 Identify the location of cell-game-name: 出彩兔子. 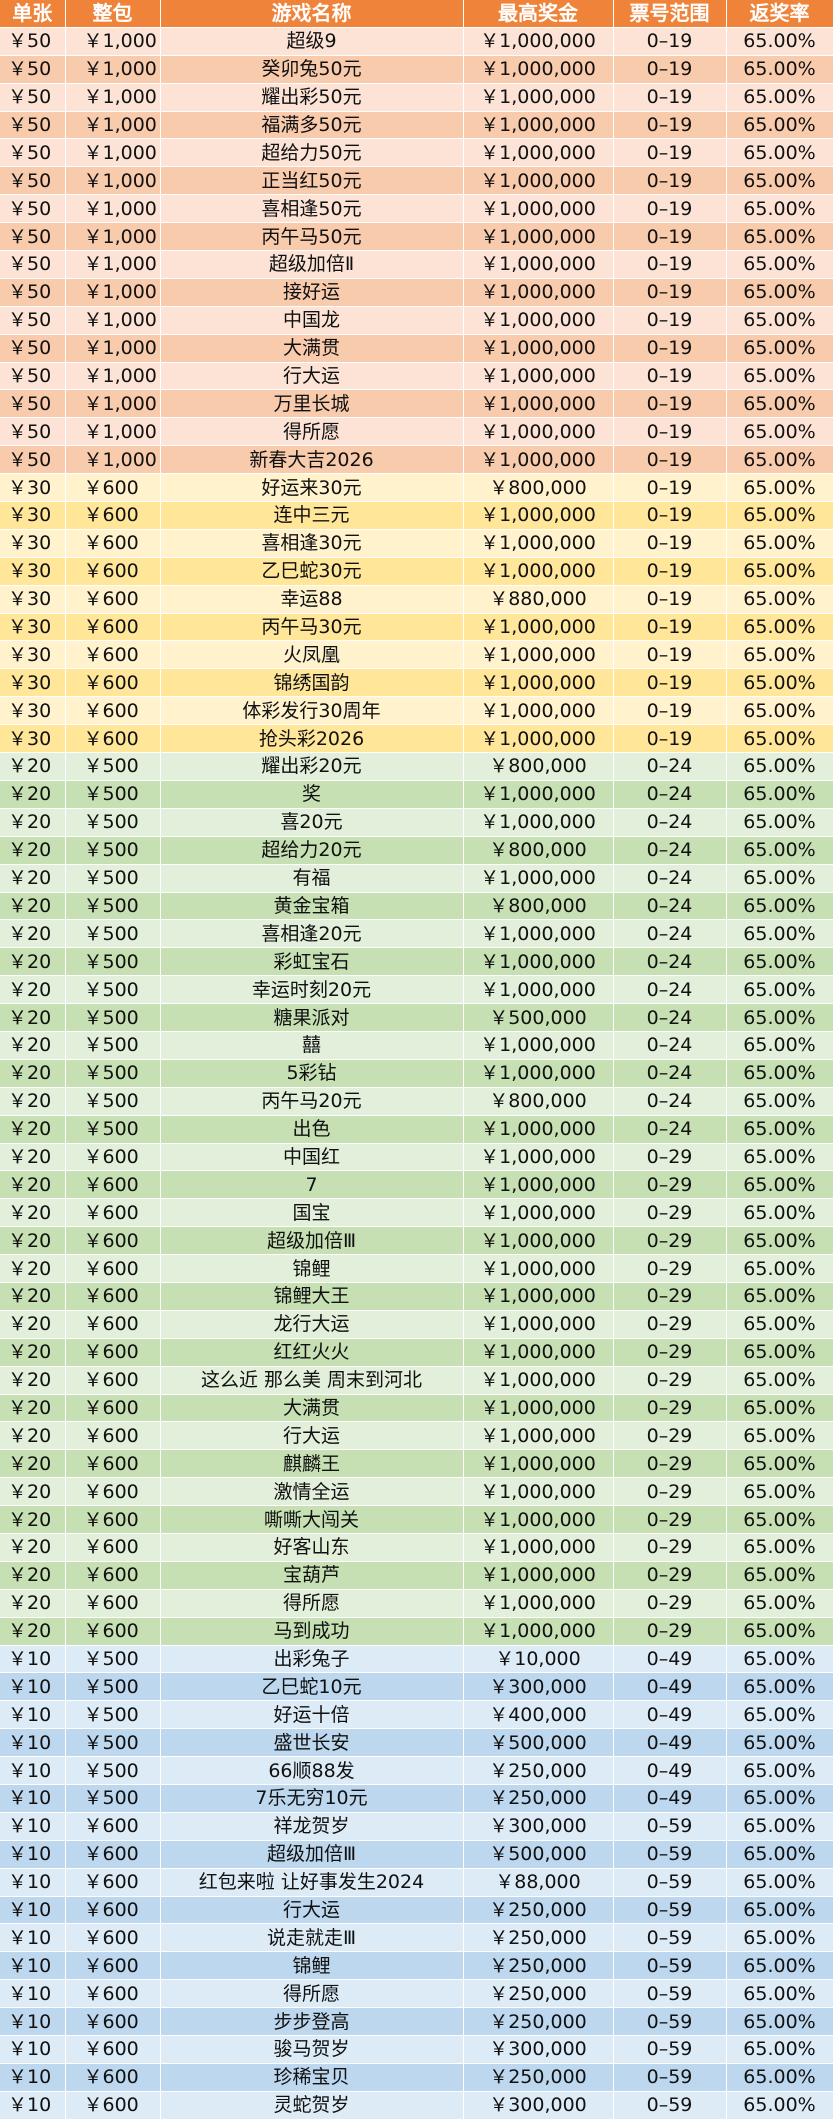
(312, 1659).